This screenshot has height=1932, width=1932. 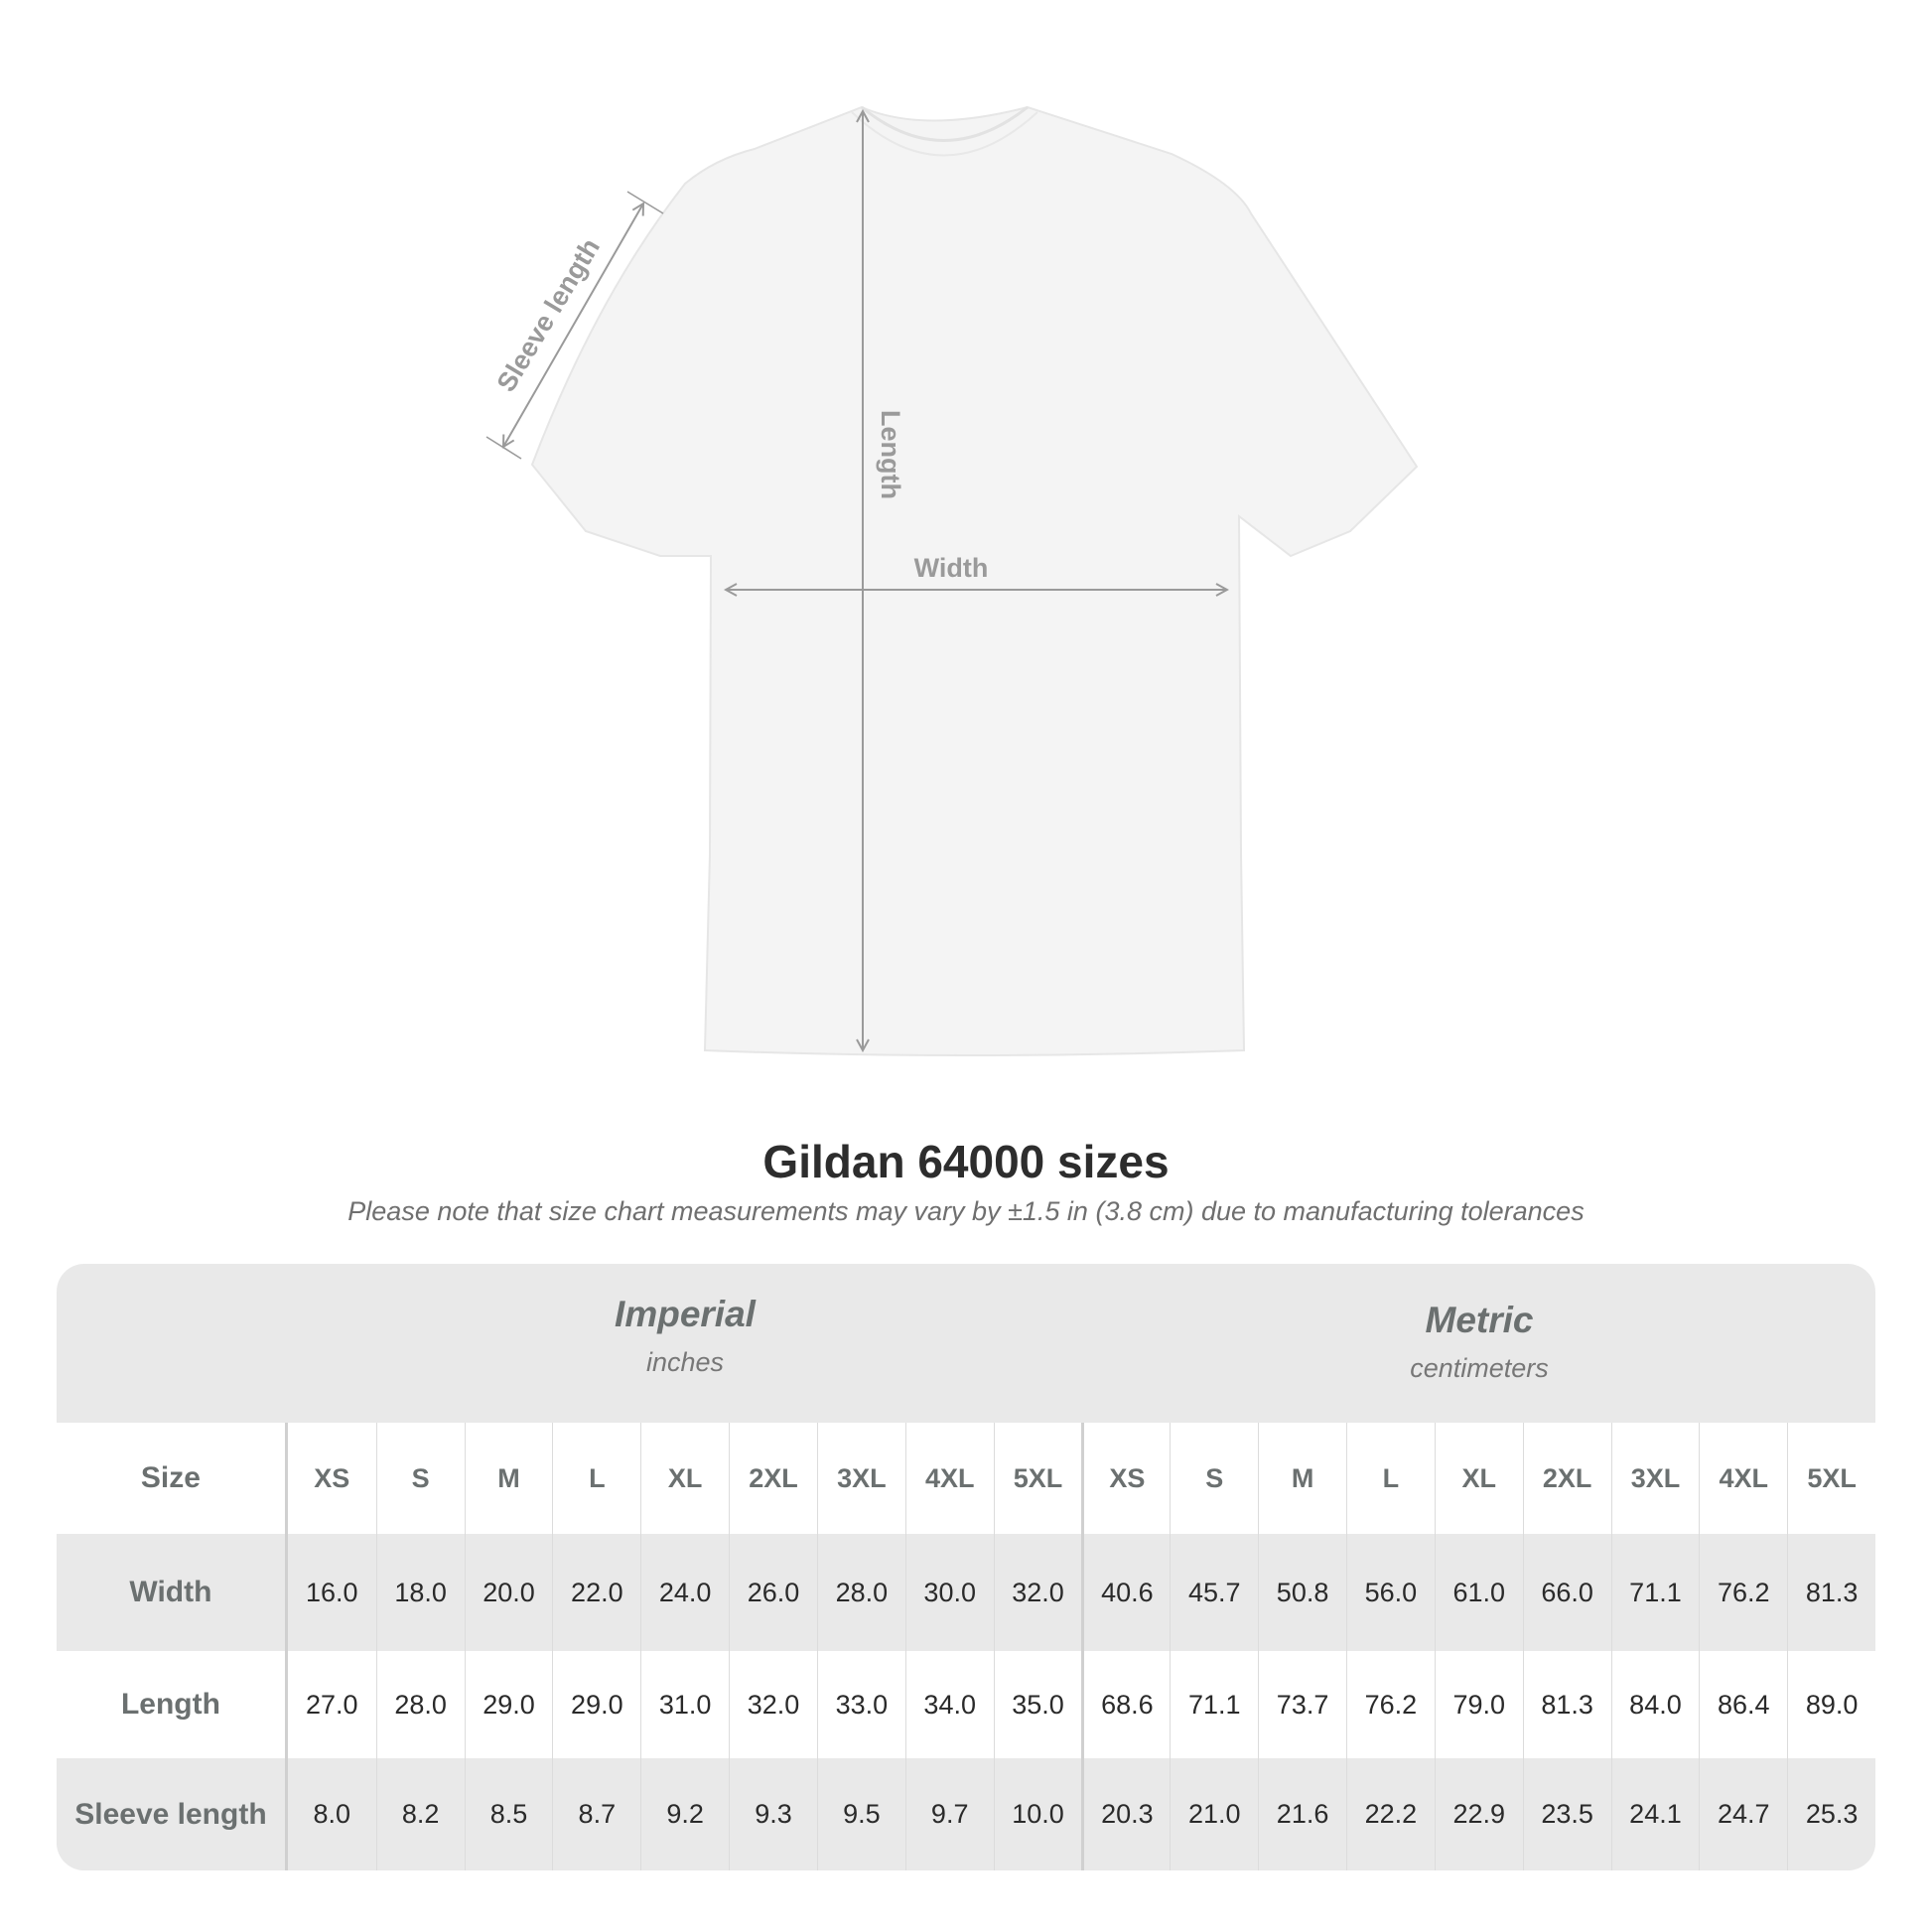 I want to click on metric-value-cell: 23.5, so click(x=1566, y=1814).